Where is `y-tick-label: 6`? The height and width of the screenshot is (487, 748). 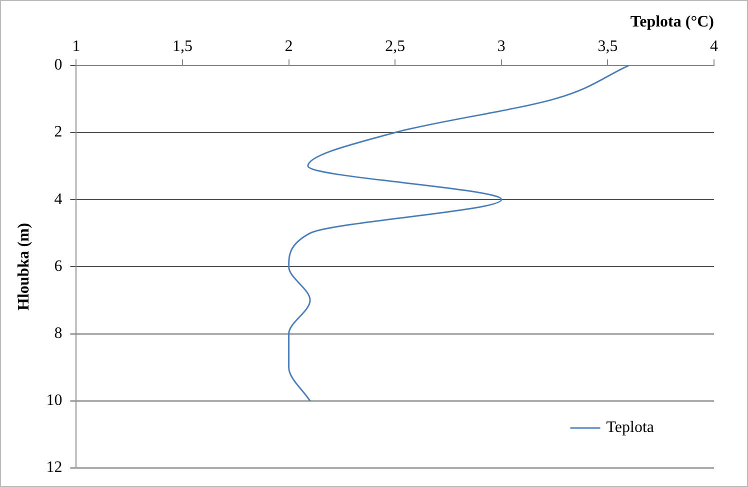 y-tick-label: 6 is located at coordinates (58, 266).